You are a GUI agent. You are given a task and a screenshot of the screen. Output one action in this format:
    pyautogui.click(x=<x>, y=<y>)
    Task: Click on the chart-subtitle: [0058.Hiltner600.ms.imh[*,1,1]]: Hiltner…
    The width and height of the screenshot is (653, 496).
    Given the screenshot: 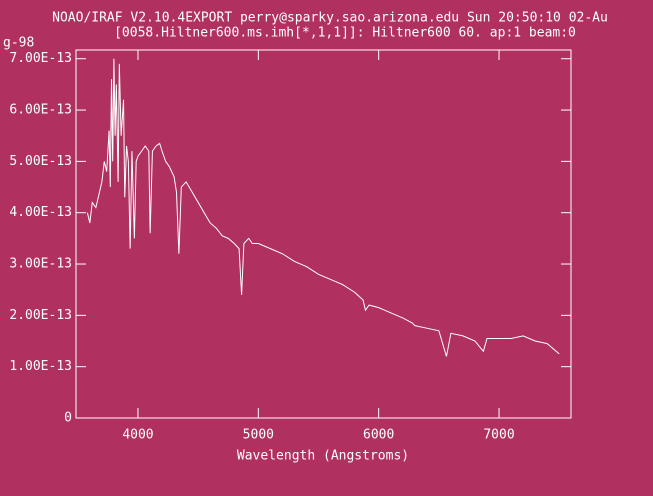 What is the action you would take?
    pyautogui.click(x=345, y=33)
    